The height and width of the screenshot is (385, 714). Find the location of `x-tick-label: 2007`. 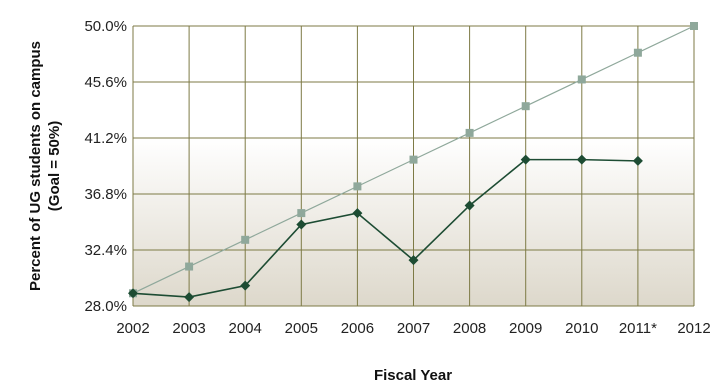

x-tick-label: 2007 is located at coordinates (413, 328).